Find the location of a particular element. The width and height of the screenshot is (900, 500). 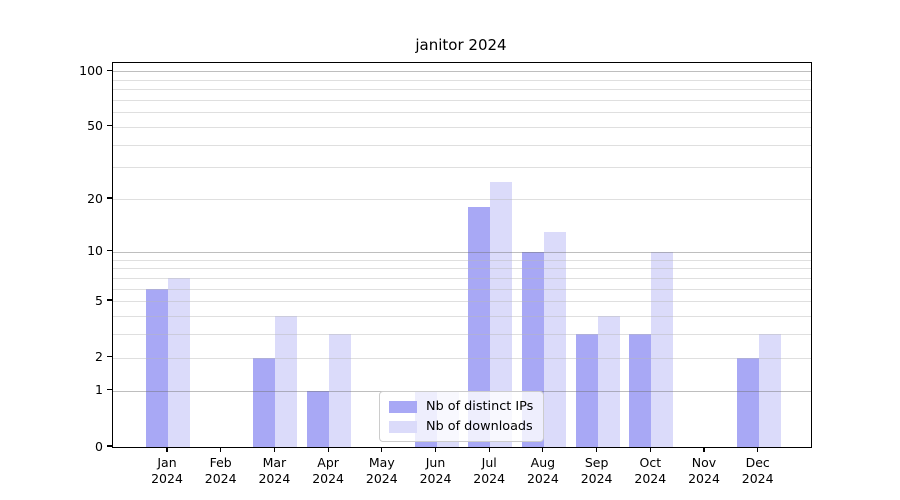

legend: Nb of distinct IPs Nb of downloads is located at coordinates (462, 416).